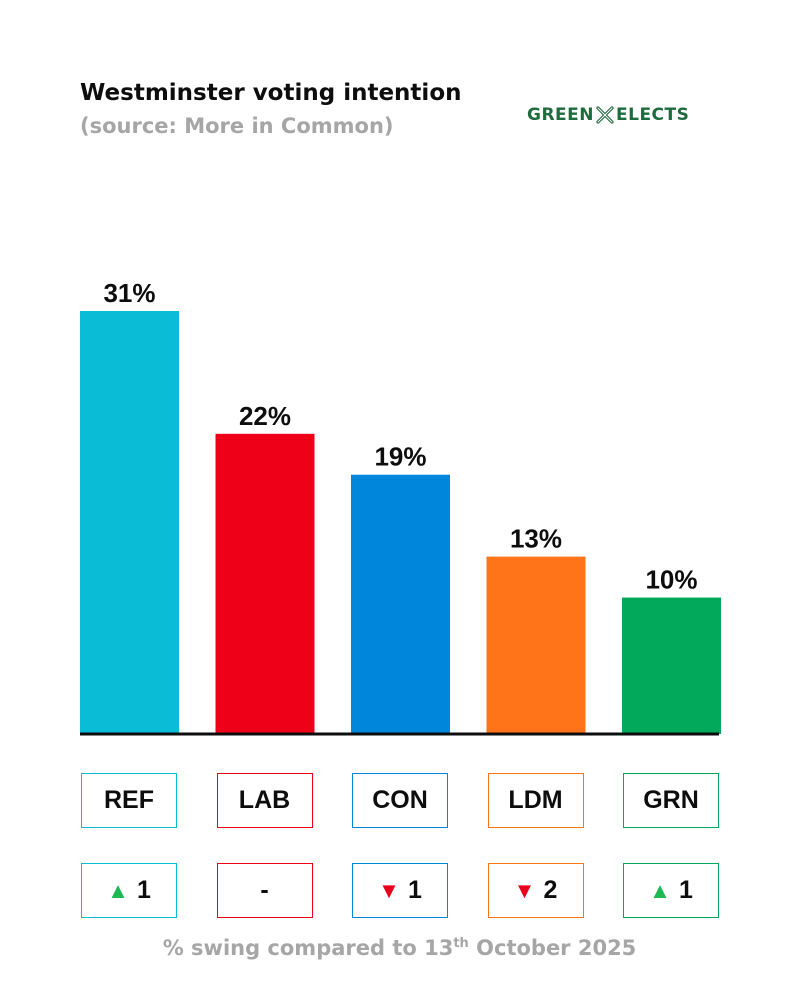 The image size is (799, 1000). What do you see at coordinates (265, 583) in the screenshot?
I see `bar-lab` at bounding box center [265, 583].